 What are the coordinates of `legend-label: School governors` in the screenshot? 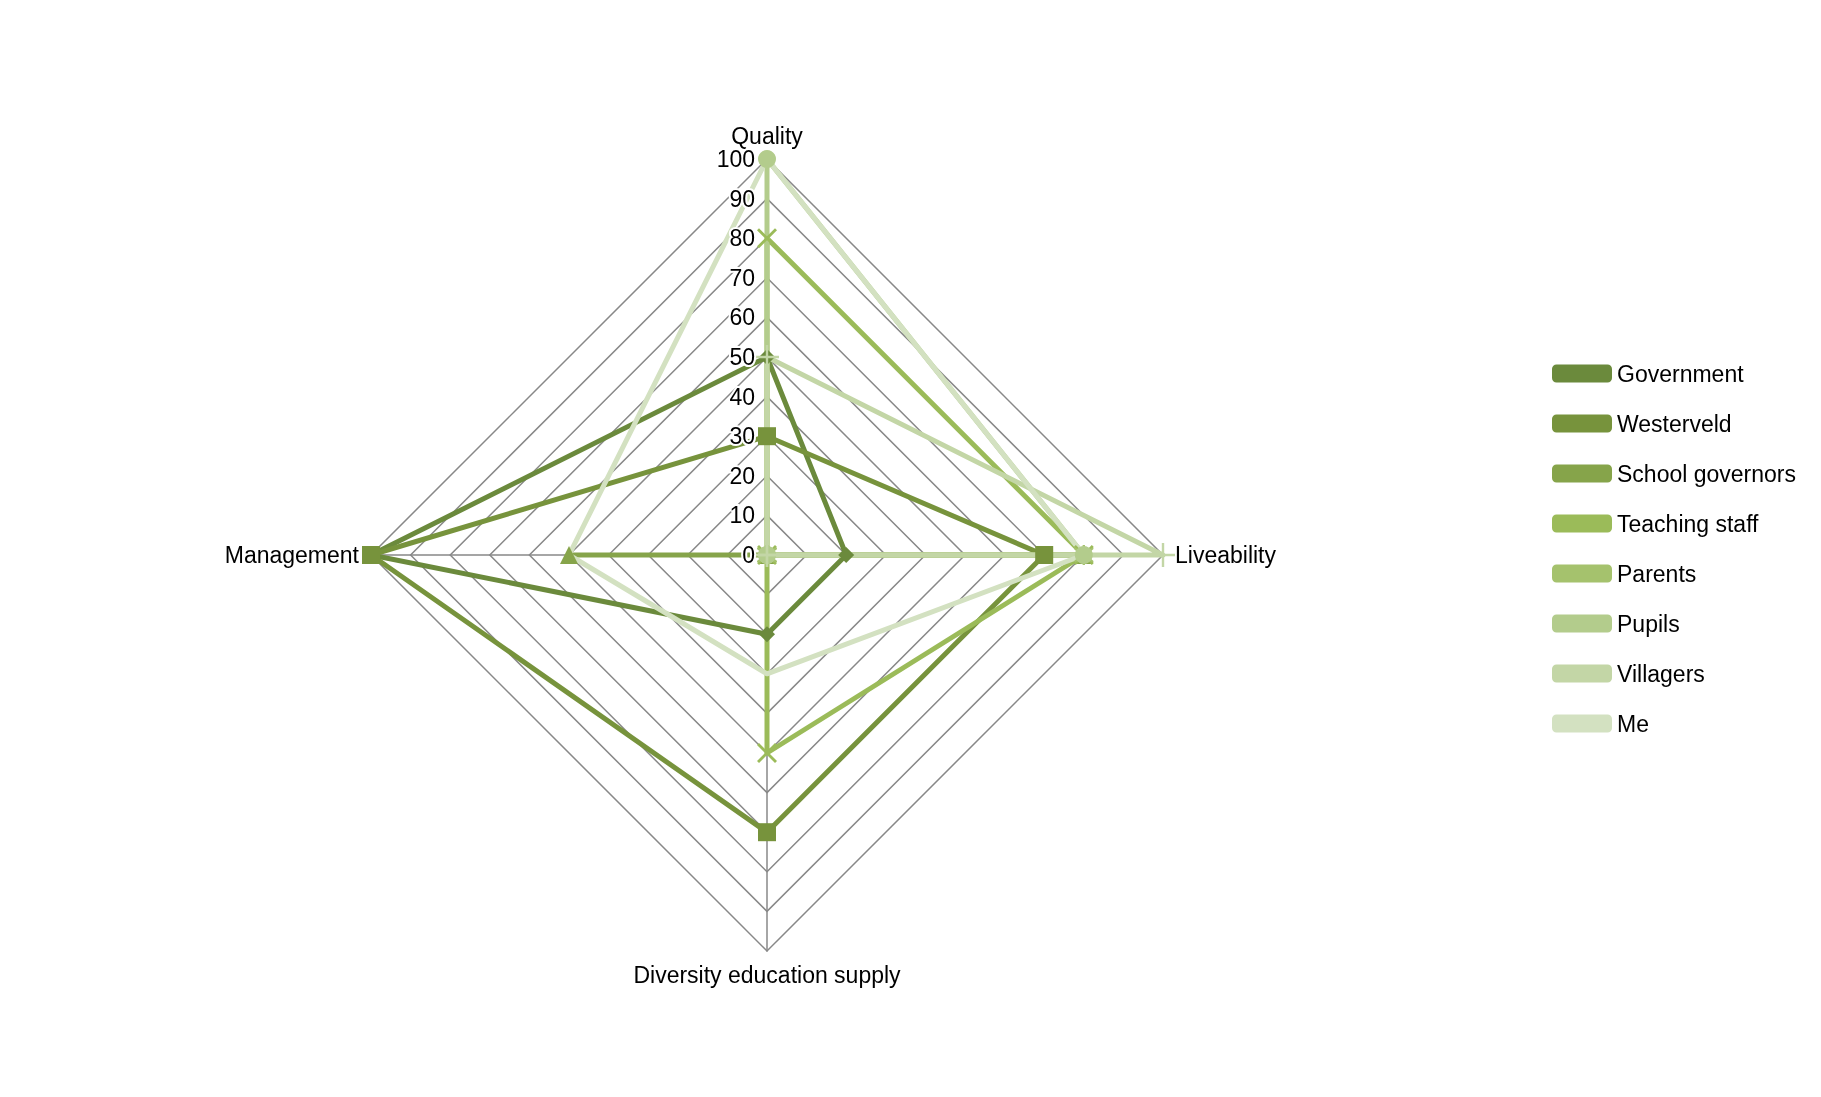 It's located at (1707, 473).